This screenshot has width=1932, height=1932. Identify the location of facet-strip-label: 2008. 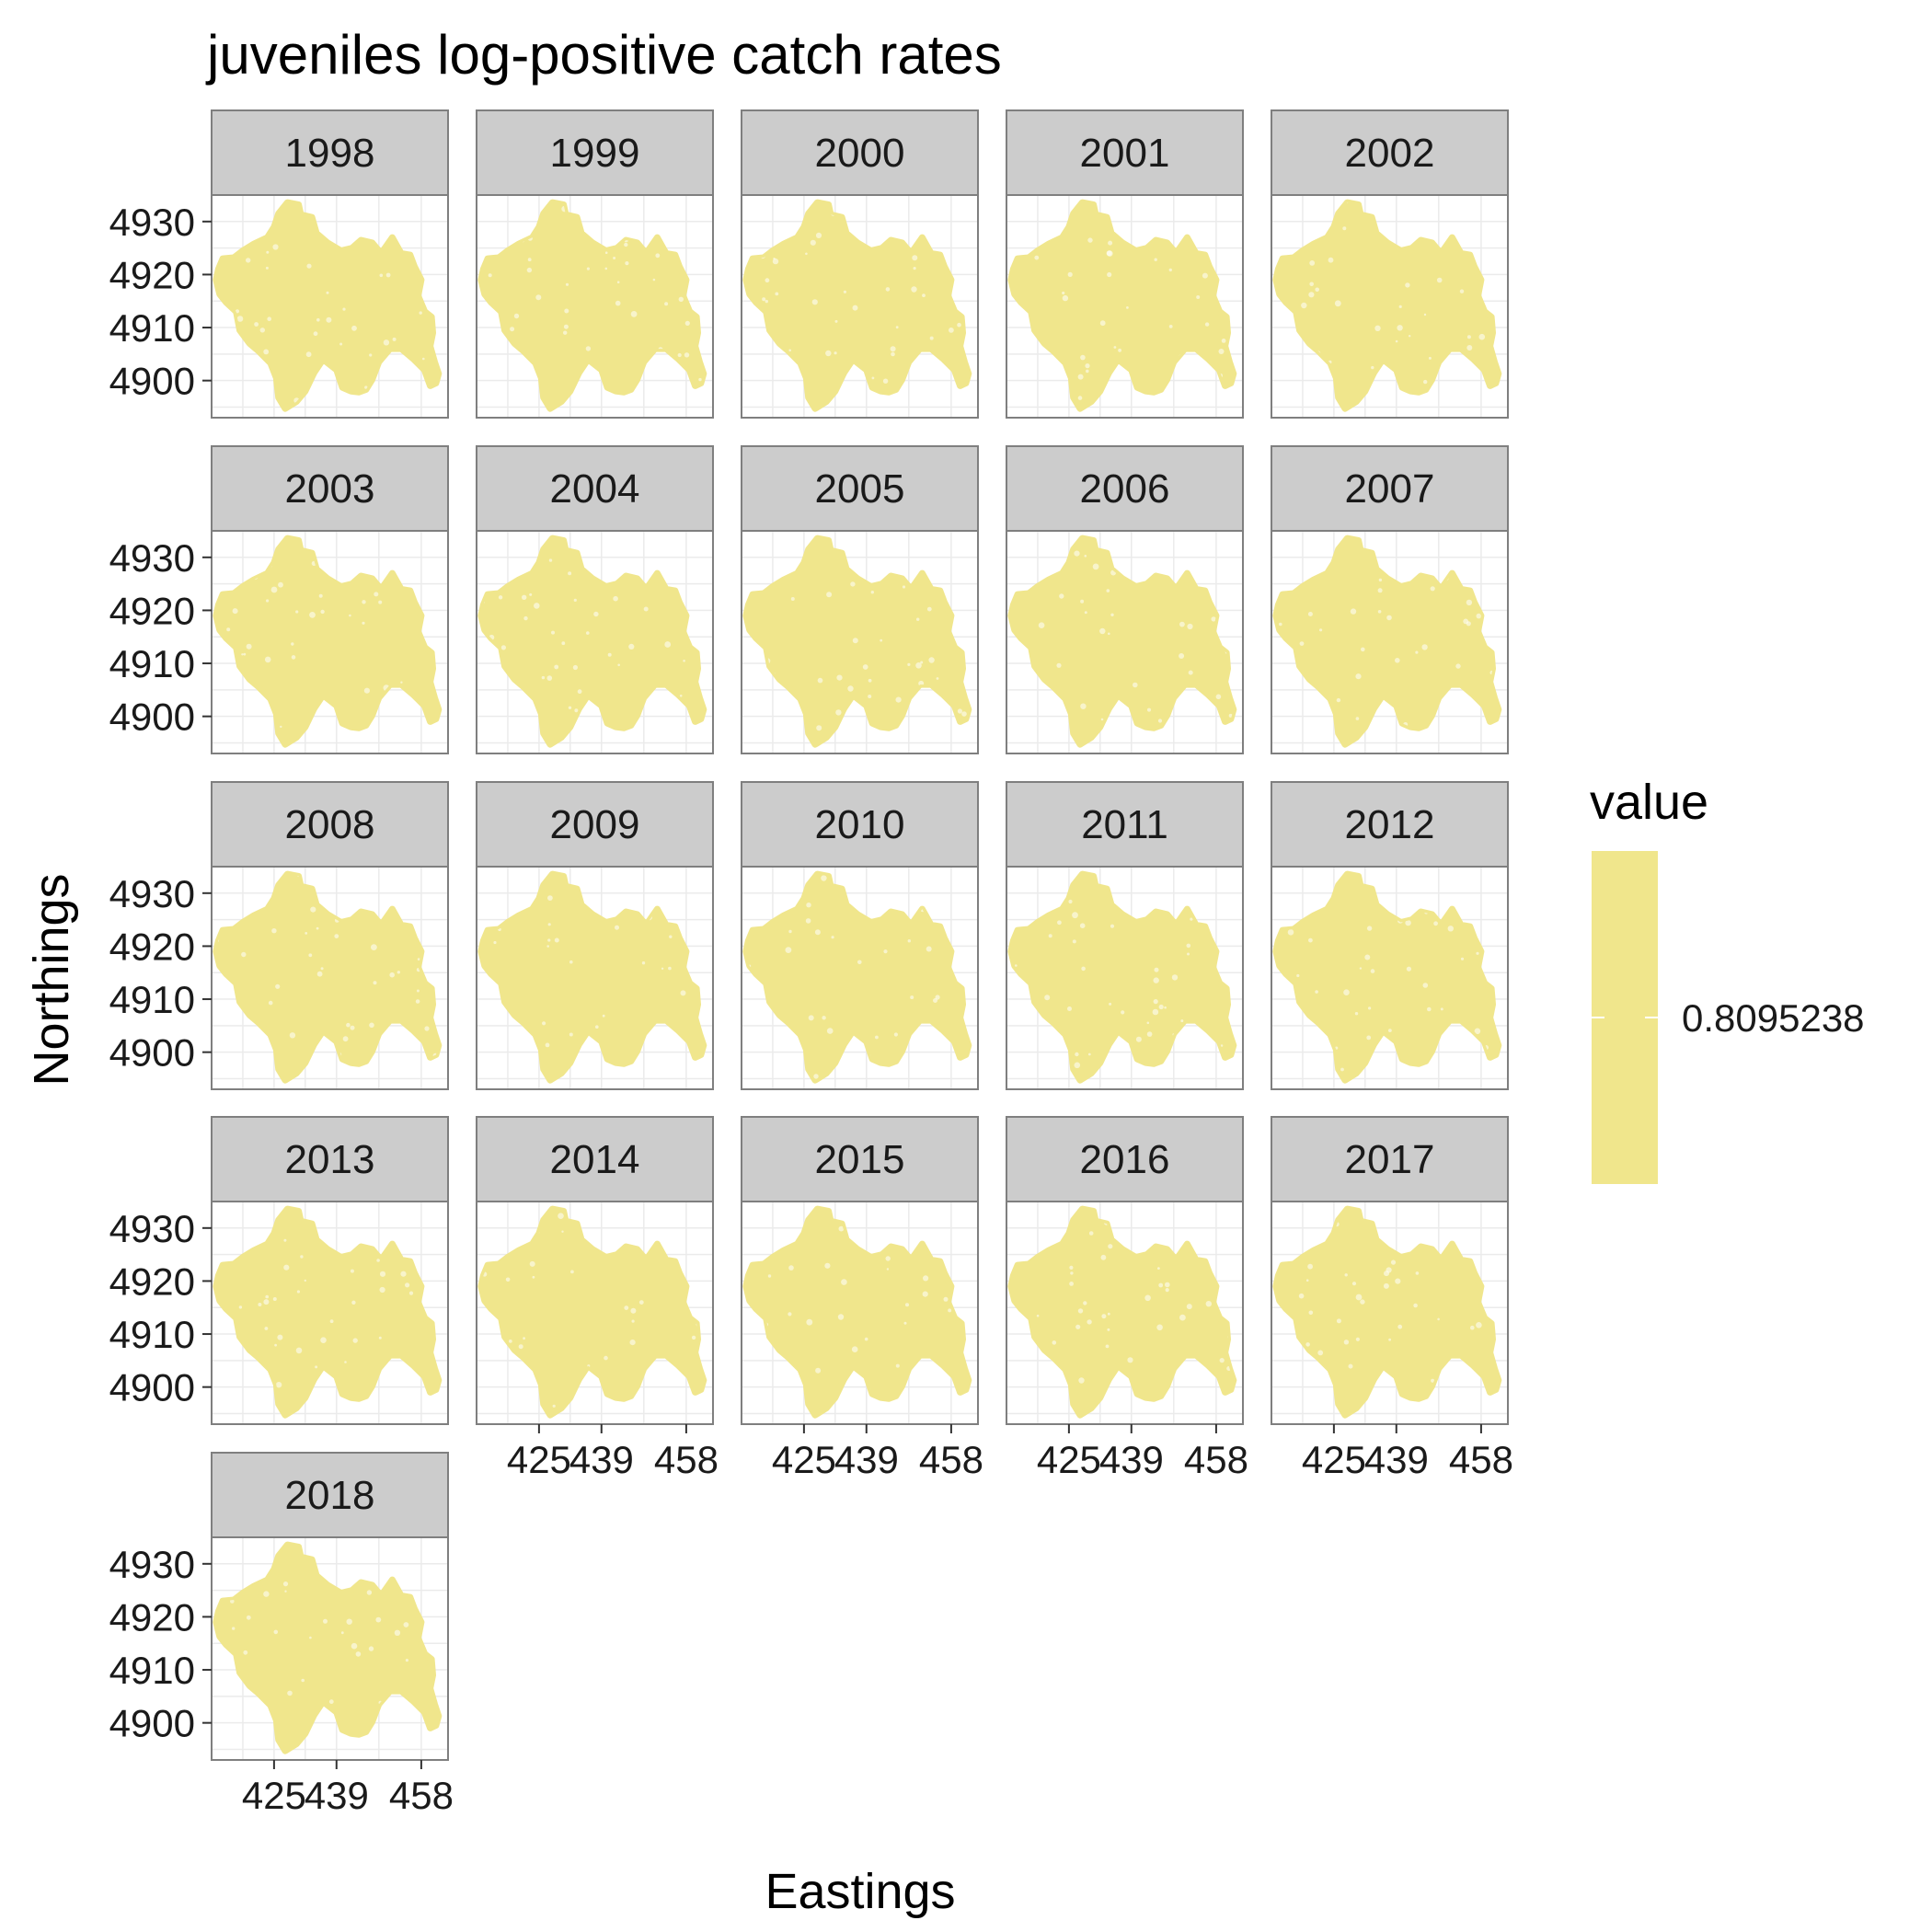
(330, 824).